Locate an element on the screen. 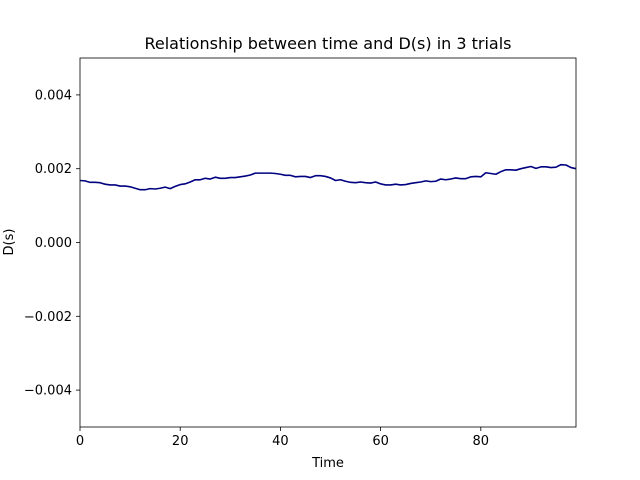 This screenshot has height=480, width=640. y-tick-label: −0.002 is located at coordinates (48, 317).